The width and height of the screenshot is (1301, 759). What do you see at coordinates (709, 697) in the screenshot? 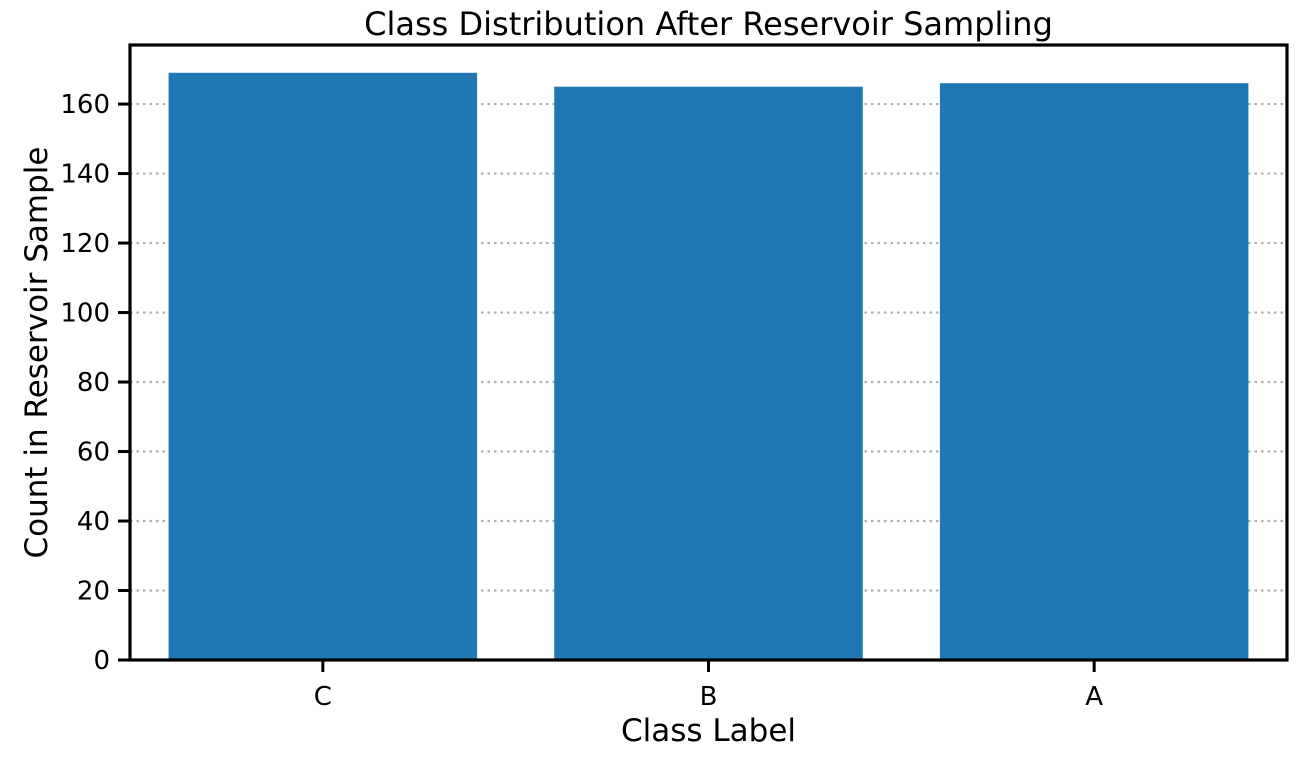
I see `x-tick-label: B` at bounding box center [709, 697].